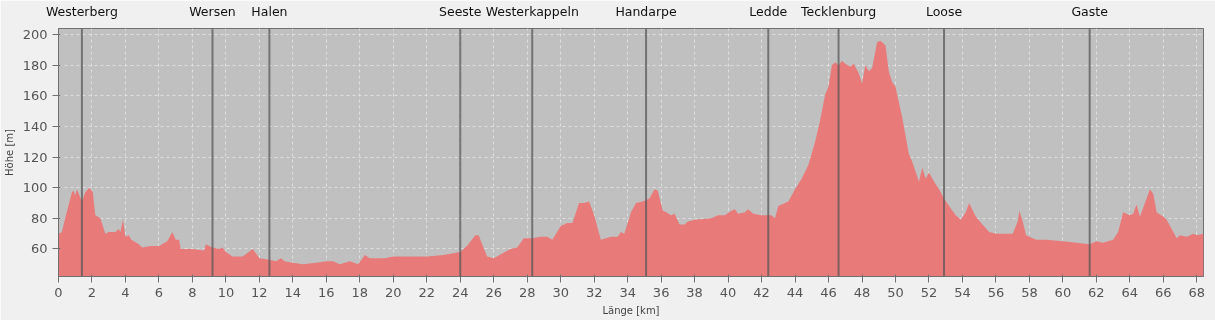 Image resolution: width=1215 pixels, height=320 pixels. Describe the element at coordinates (1163, 292) in the screenshot. I see `x-tick-label: 66` at that location.